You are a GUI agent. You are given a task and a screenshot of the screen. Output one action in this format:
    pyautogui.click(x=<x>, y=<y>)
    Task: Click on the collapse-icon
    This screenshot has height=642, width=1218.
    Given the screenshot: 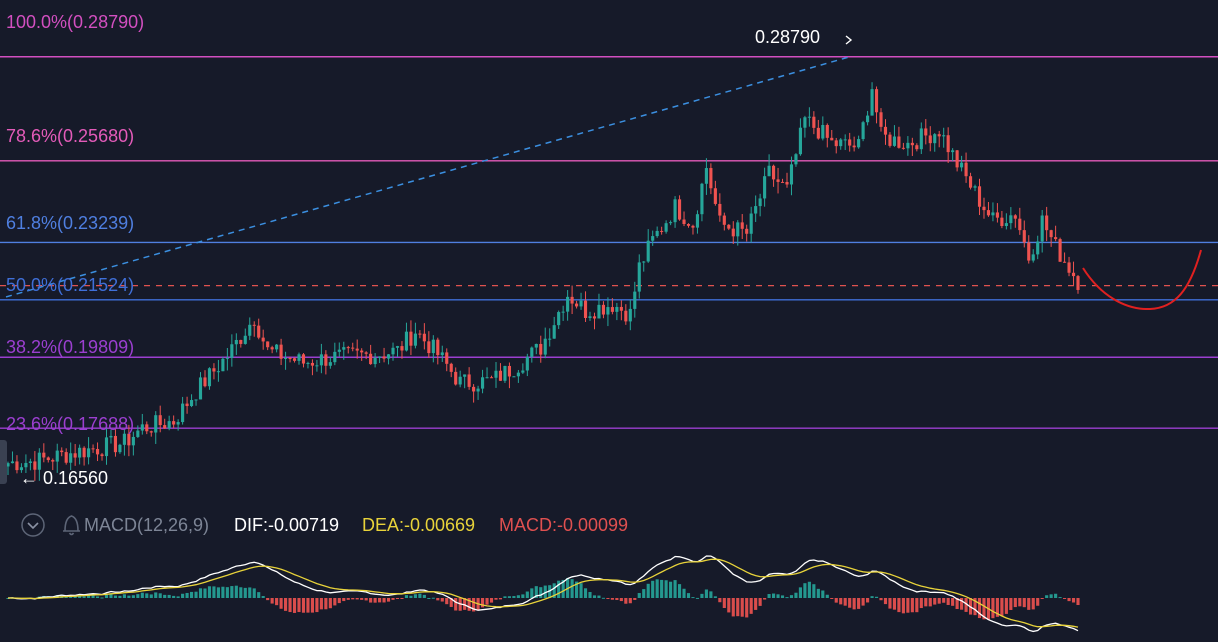 What is the action you would take?
    pyautogui.click(x=33, y=525)
    